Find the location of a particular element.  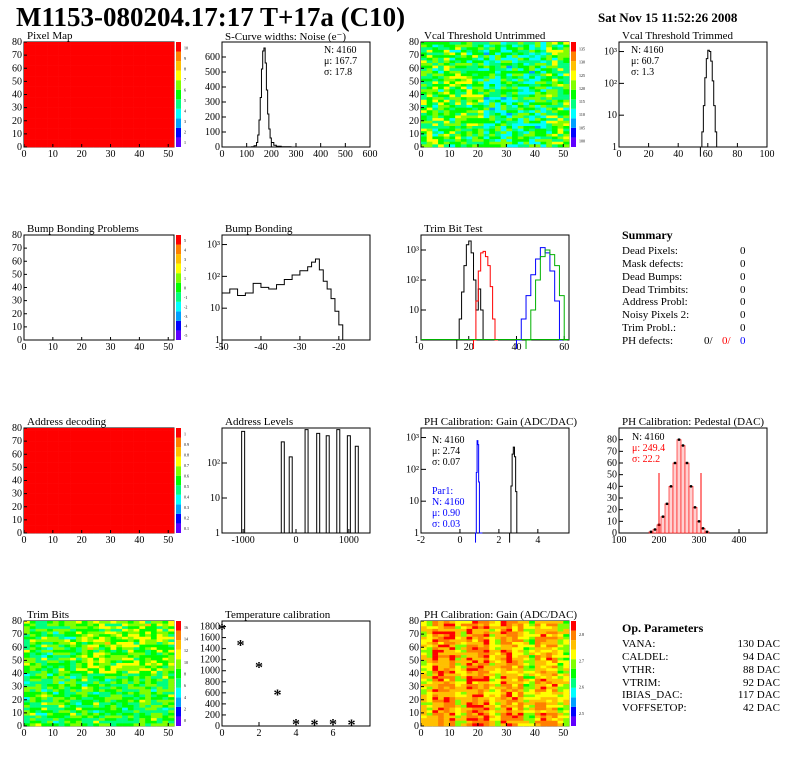

bump-problems-palette-cell is located at coordinates (178, 287).